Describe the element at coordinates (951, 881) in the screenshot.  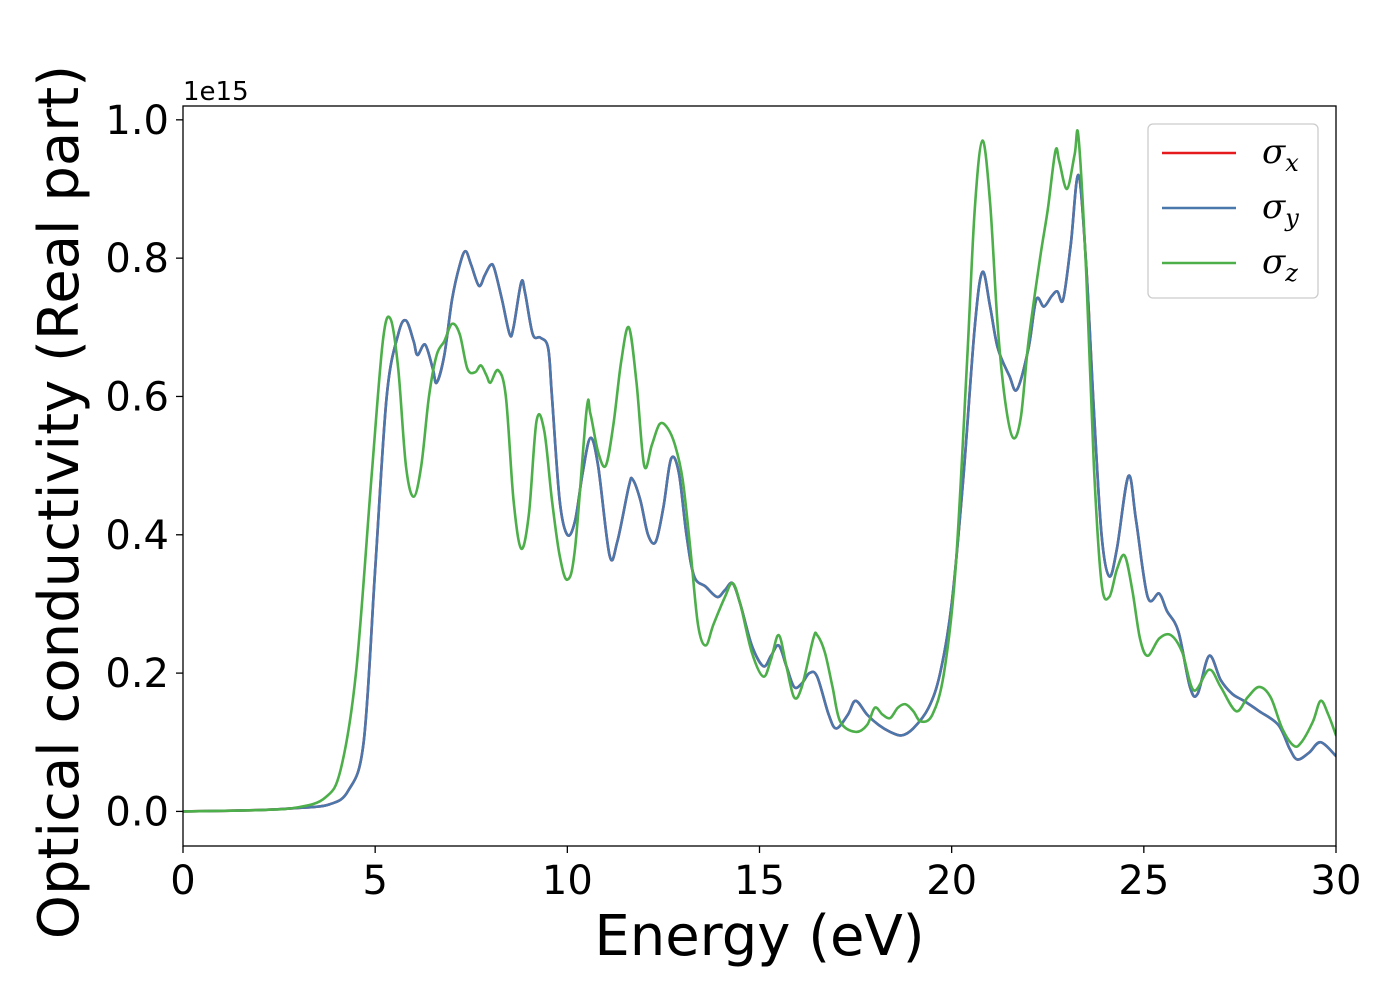
I see `x-tick-label: 20` at that location.